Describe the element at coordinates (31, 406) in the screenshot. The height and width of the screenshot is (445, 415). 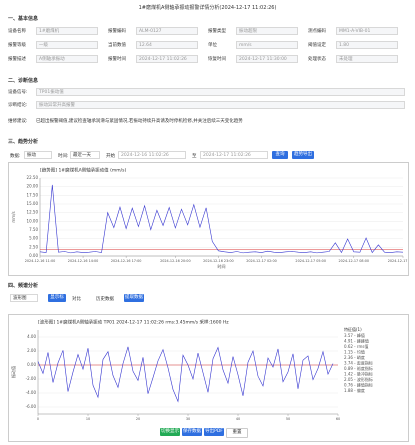
I see `y-tick-label: -6.00` at that location.